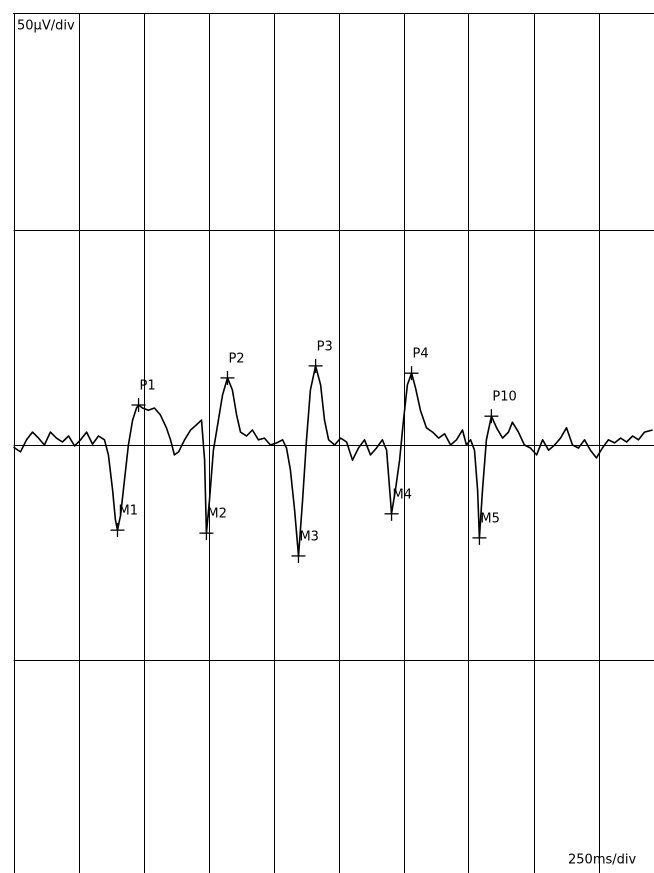  I want to click on marker-label: P10, so click(504, 397).